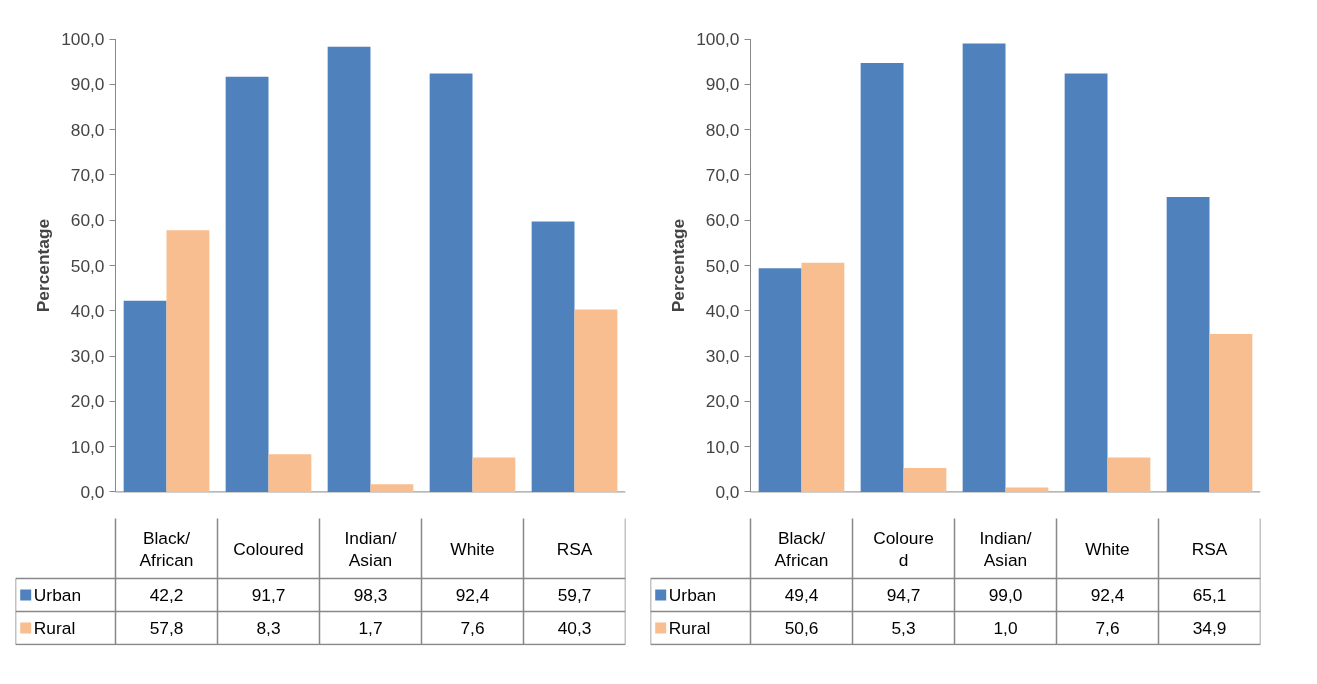  I want to click on data-label: 40,3, so click(574, 628).